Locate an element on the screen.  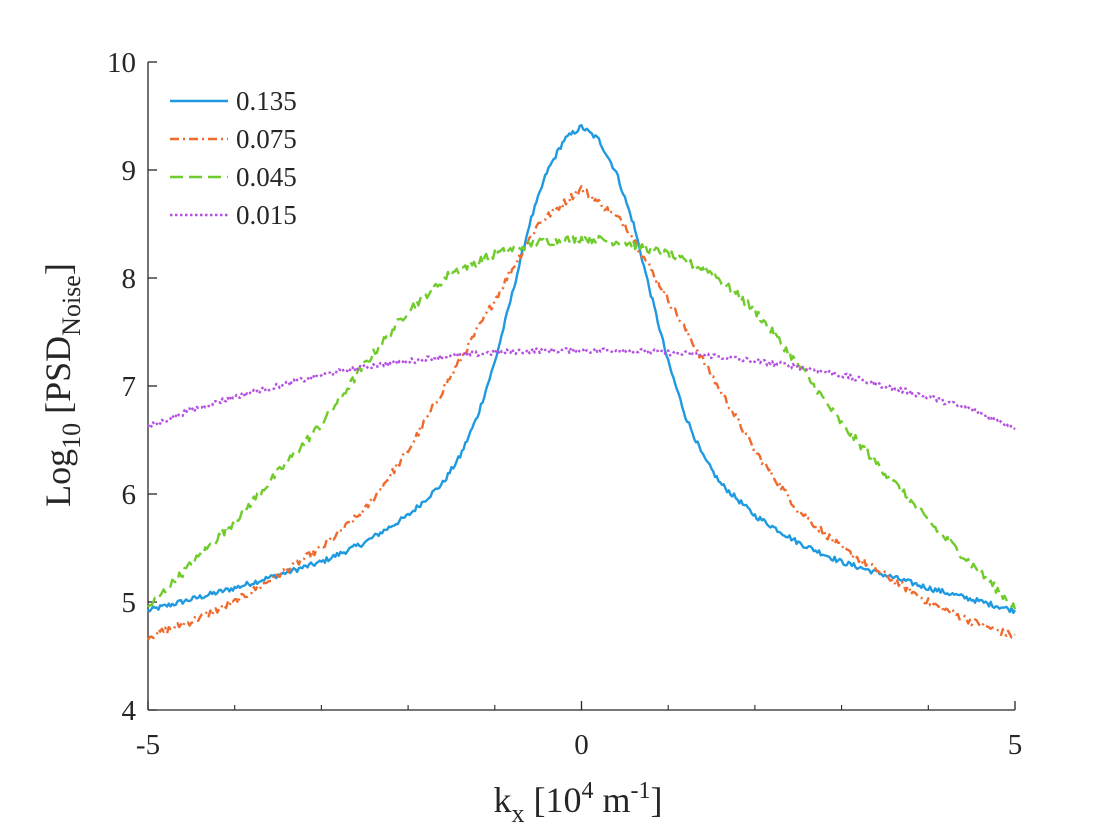
y-axis-title-sub: 10 is located at coordinates (71, 436).